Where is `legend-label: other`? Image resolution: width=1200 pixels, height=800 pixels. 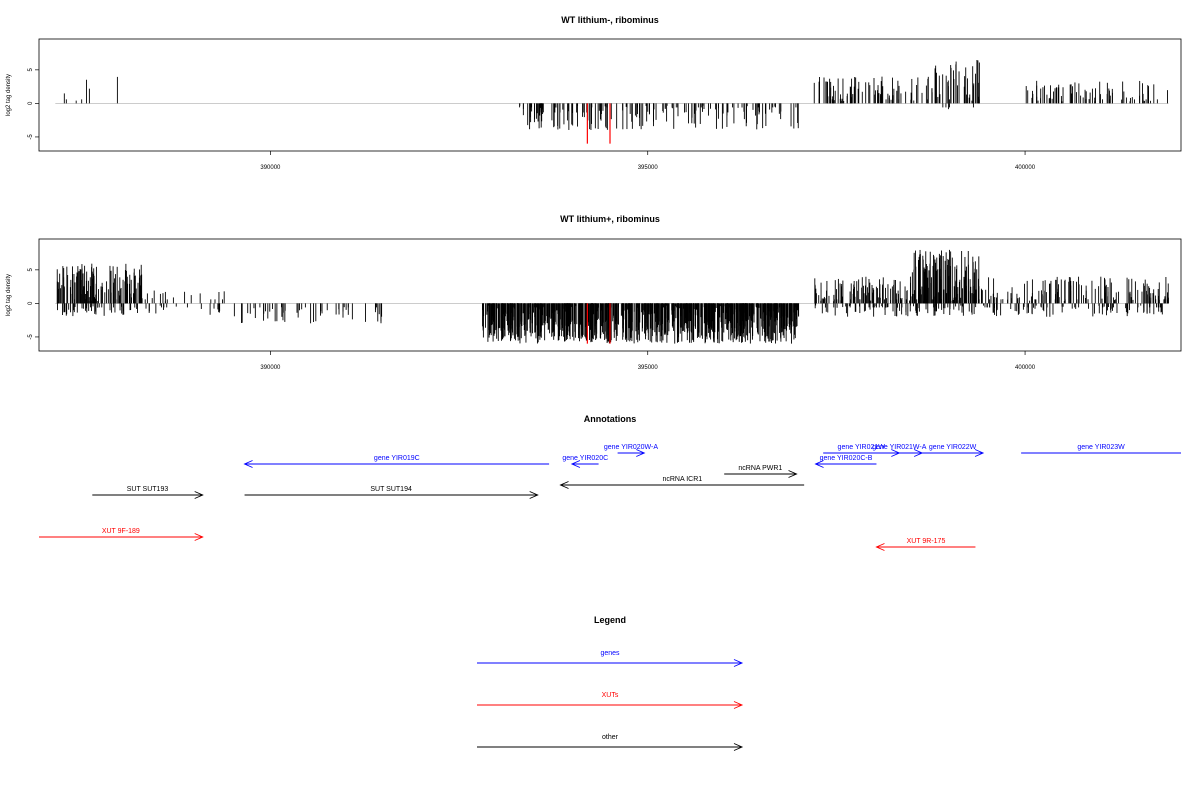 legend-label: other is located at coordinates (610, 737).